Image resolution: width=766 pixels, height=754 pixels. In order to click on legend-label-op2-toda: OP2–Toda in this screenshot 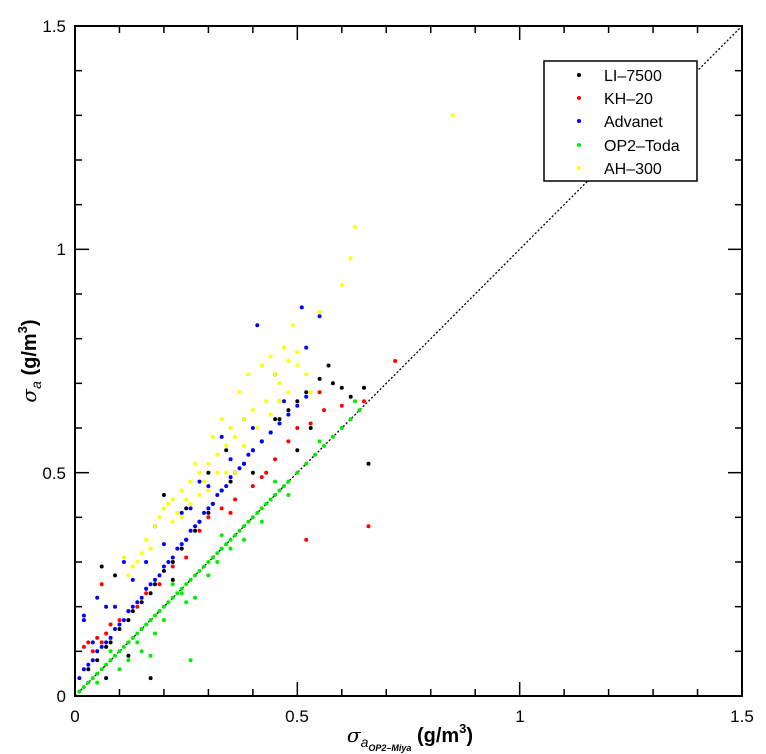, I will do `click(642, 146)`.